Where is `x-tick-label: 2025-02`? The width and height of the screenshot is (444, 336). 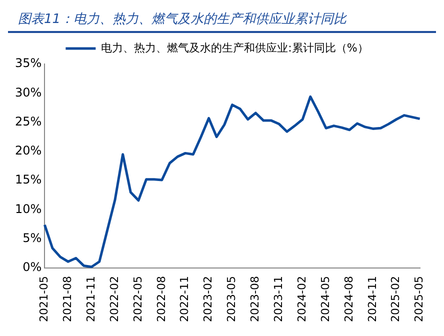
x-tick-label: 2025-02 is located at coordinates (395, 299).